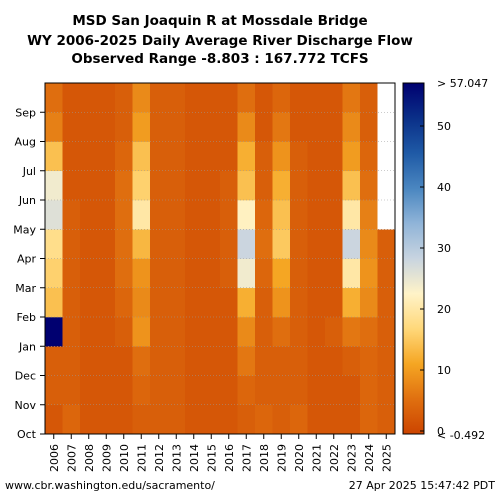 This screenshot has height=500, width=500. I want to click on y-axis: Oct Nov Dec Jan Feb Mar Apr May Jun Jul Aug Sep, so click(29, 273).